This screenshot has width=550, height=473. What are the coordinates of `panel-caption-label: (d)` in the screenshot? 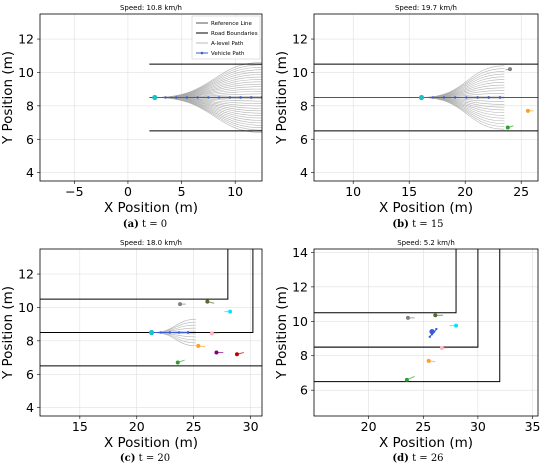 It's located at (400, 458).